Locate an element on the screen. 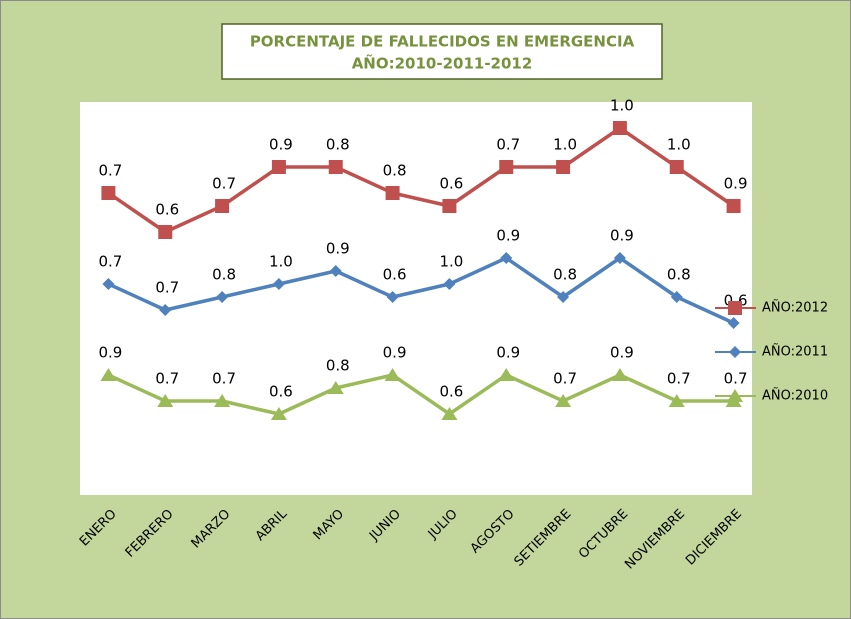 This screenshot has height=619, width=851. chart-subtitle: AÑO:2010-2011-2012 is located at coordinates (442, 63).